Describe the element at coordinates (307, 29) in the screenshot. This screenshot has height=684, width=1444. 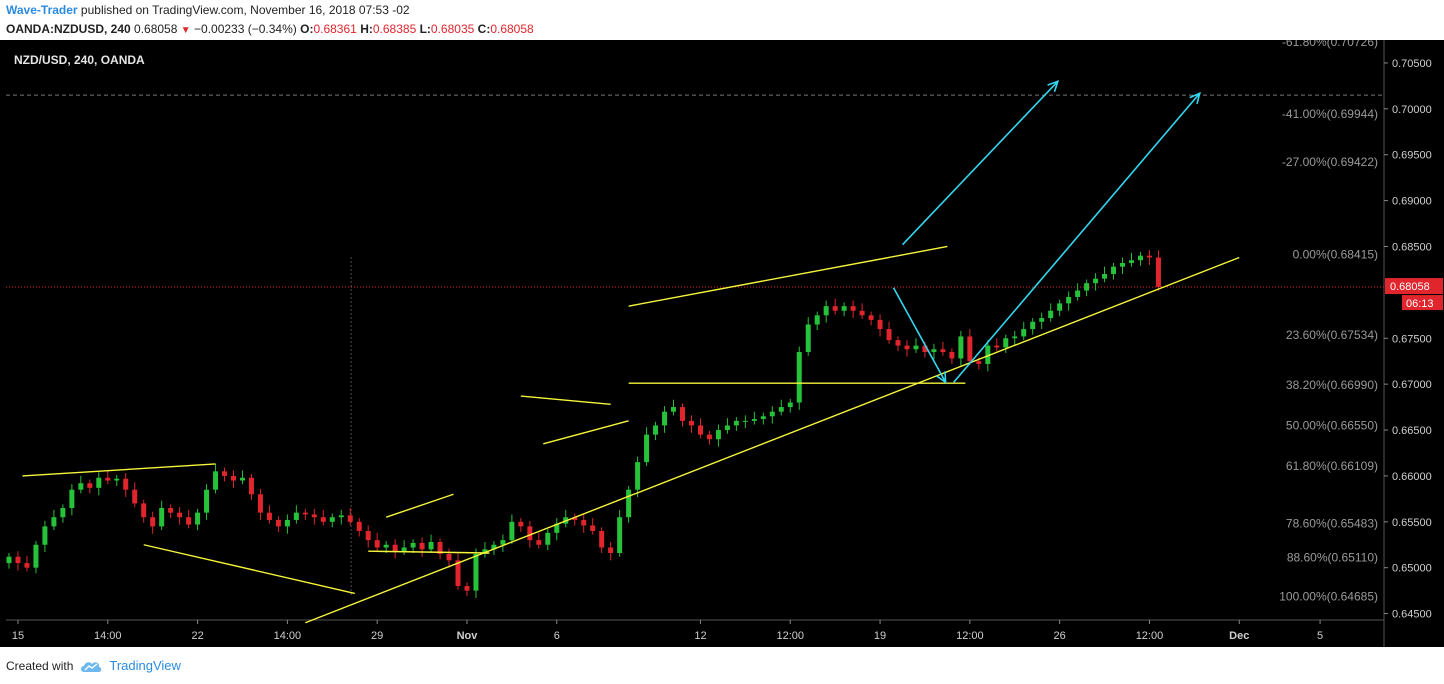
I see `open-label: O:` at that location.